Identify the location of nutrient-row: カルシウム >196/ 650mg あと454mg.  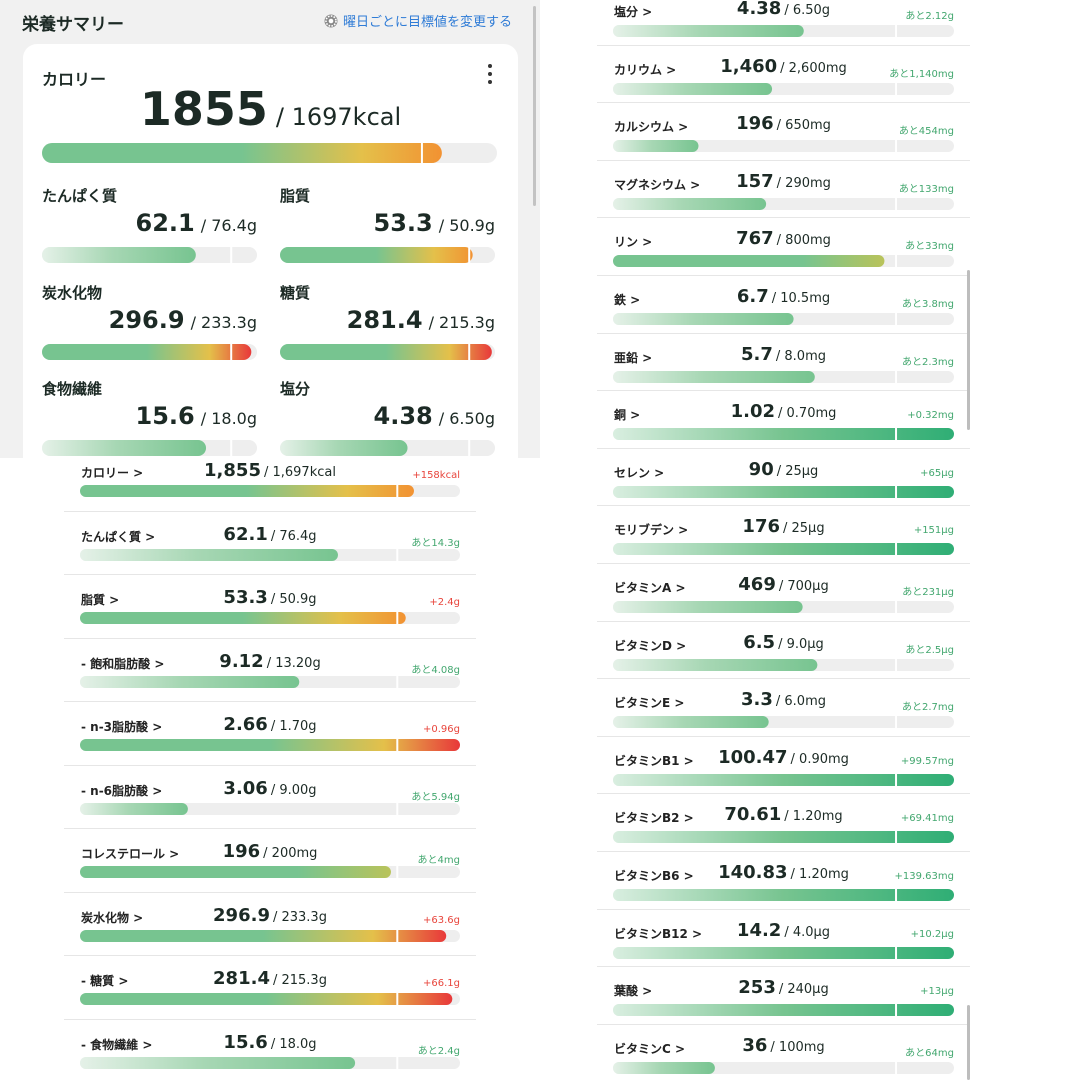
(783, 132).